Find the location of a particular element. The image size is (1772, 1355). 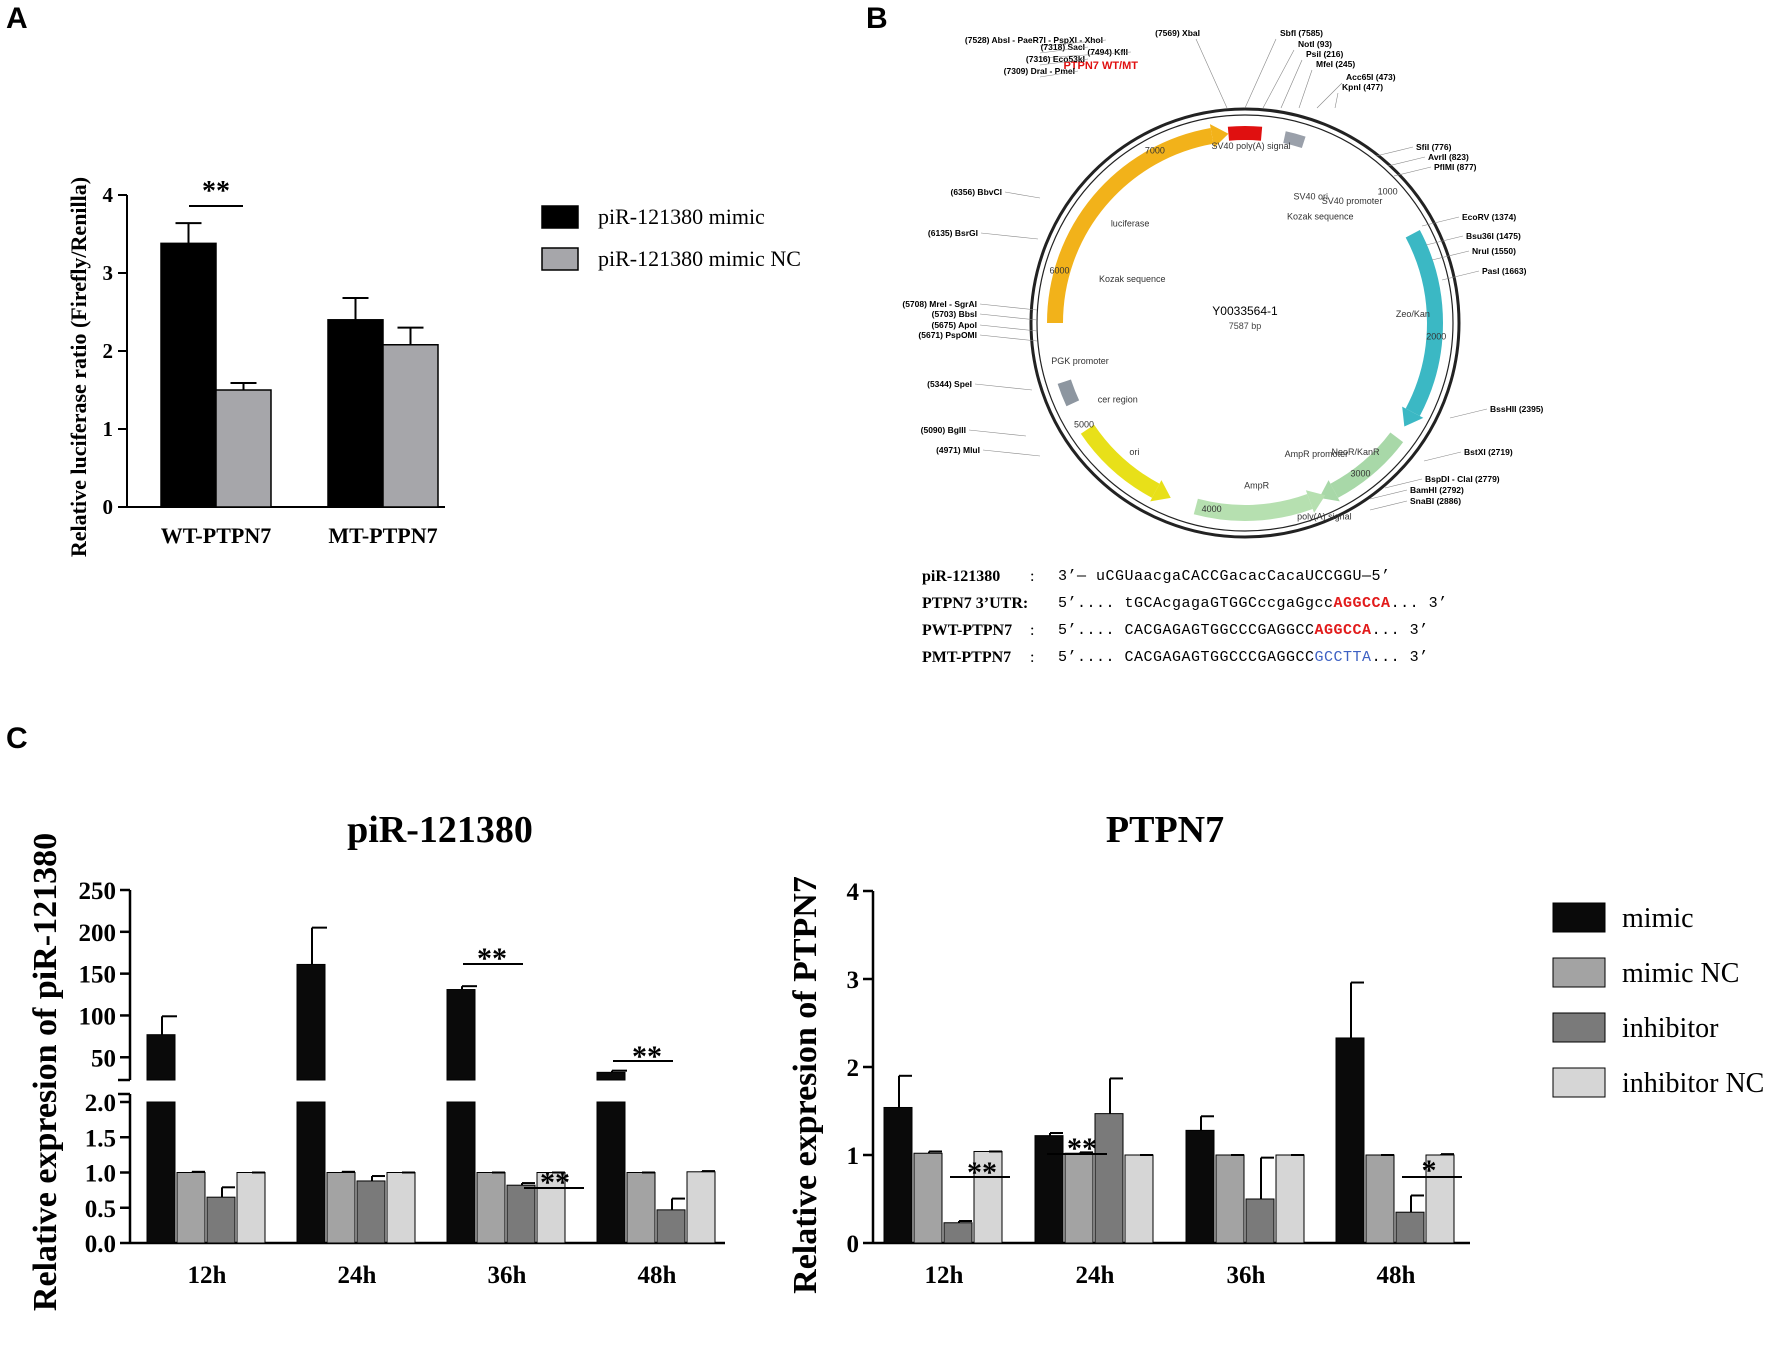

plasmid-tick-label: 3000 is located at coordinates (1361, 473).